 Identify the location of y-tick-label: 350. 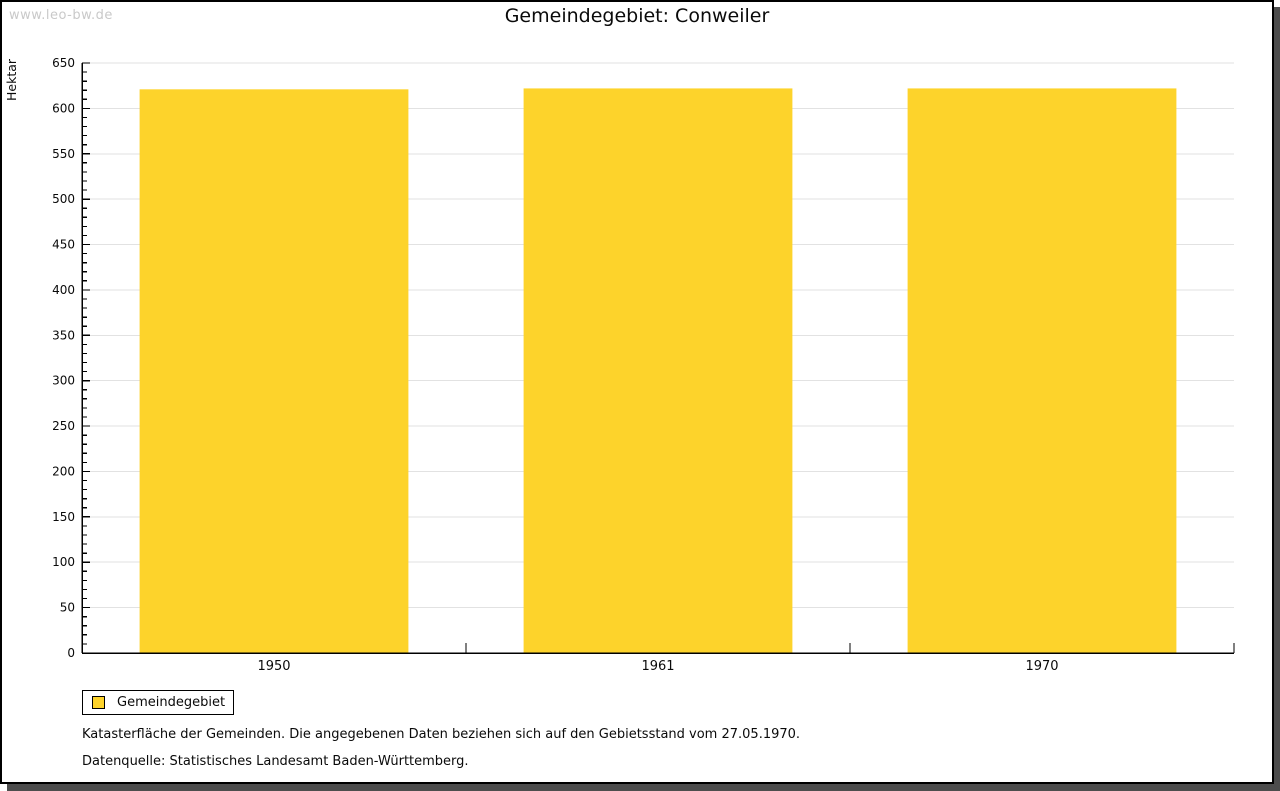
(63, 335).